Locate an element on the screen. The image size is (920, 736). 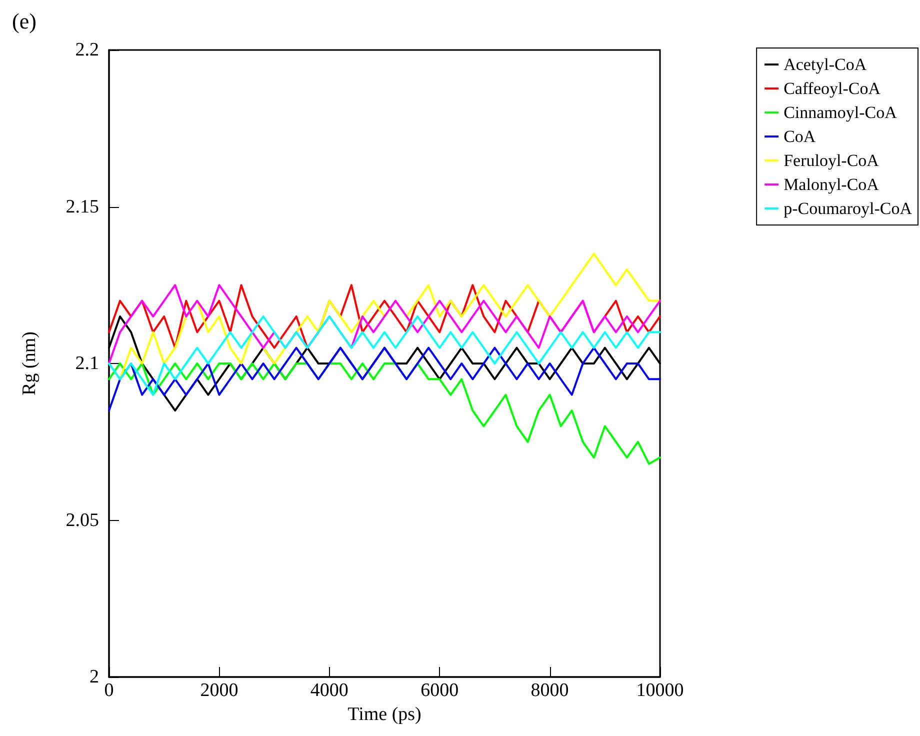
x-axis-title: Time (ps) is located at coordinates (385, 714).